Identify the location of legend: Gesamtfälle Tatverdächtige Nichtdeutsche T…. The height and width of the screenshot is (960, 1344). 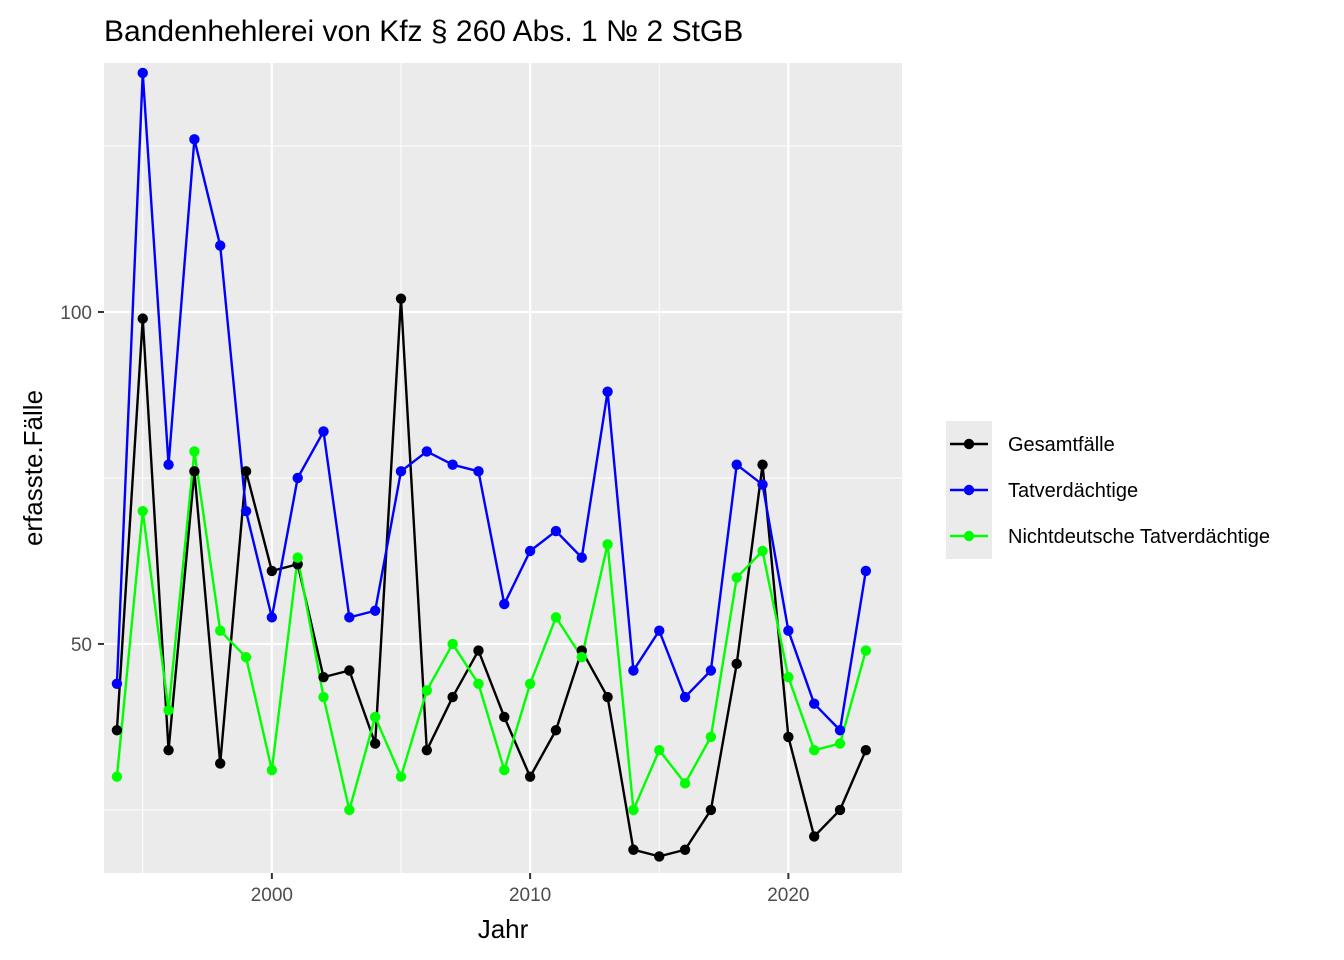
(1108, 490).